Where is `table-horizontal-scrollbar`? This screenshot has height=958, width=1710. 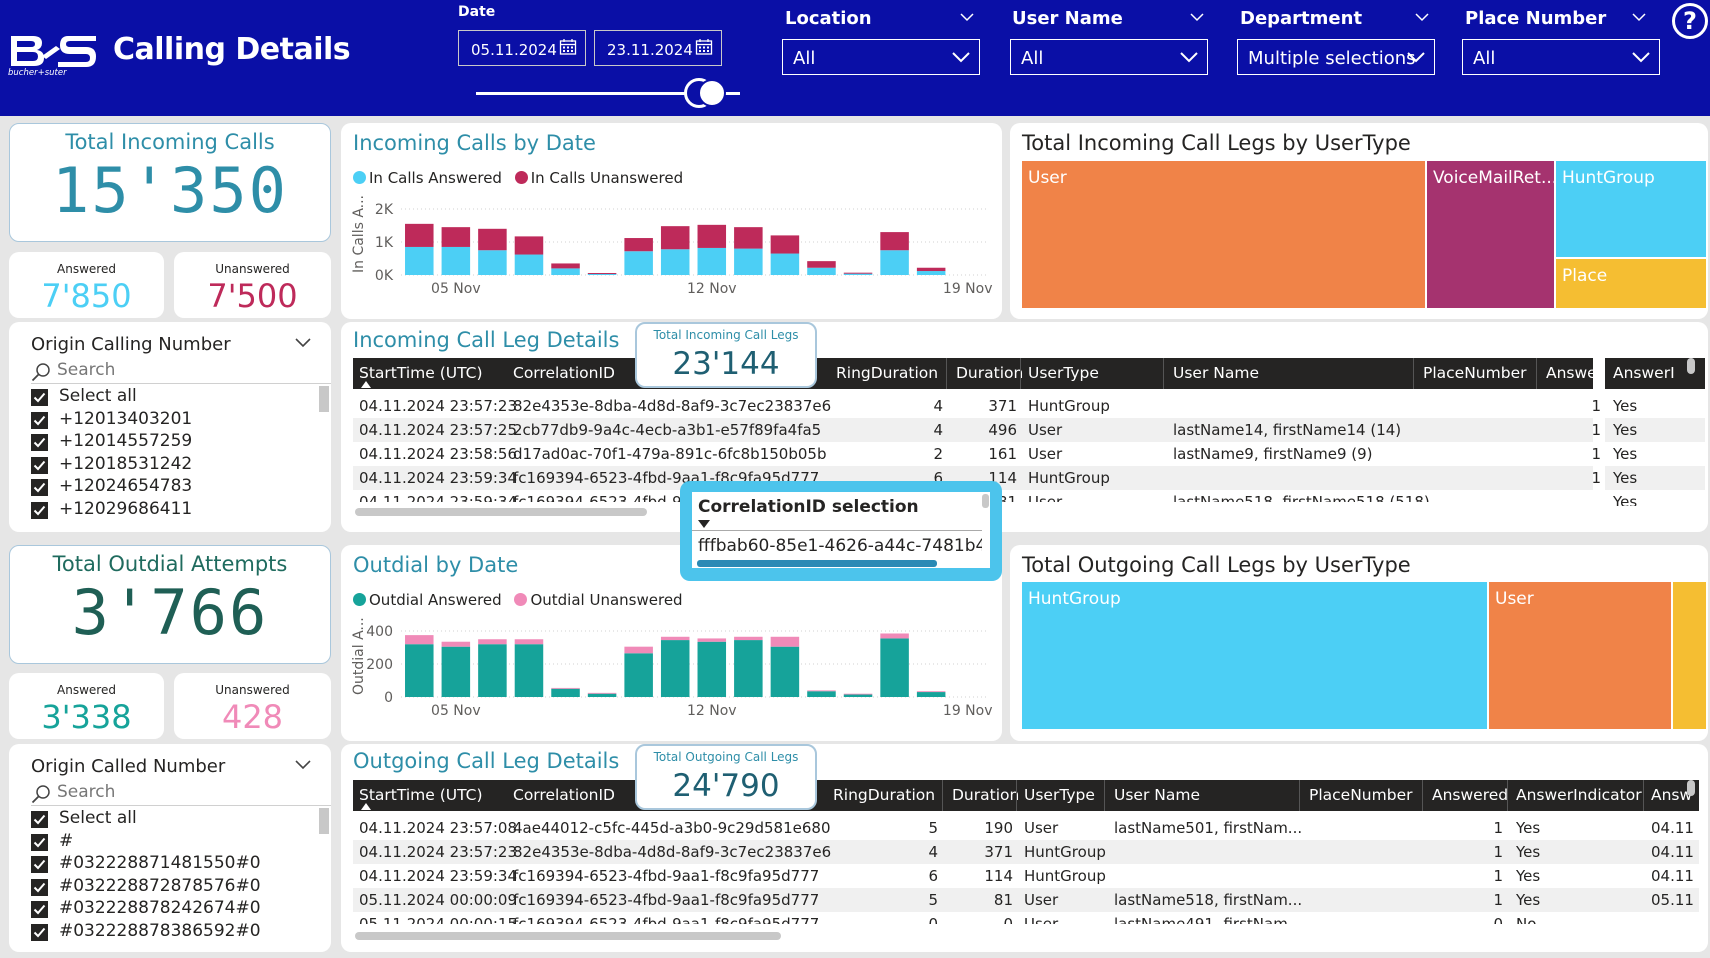 table-horizontal-scrollbar is located at coordinates (568, 936).